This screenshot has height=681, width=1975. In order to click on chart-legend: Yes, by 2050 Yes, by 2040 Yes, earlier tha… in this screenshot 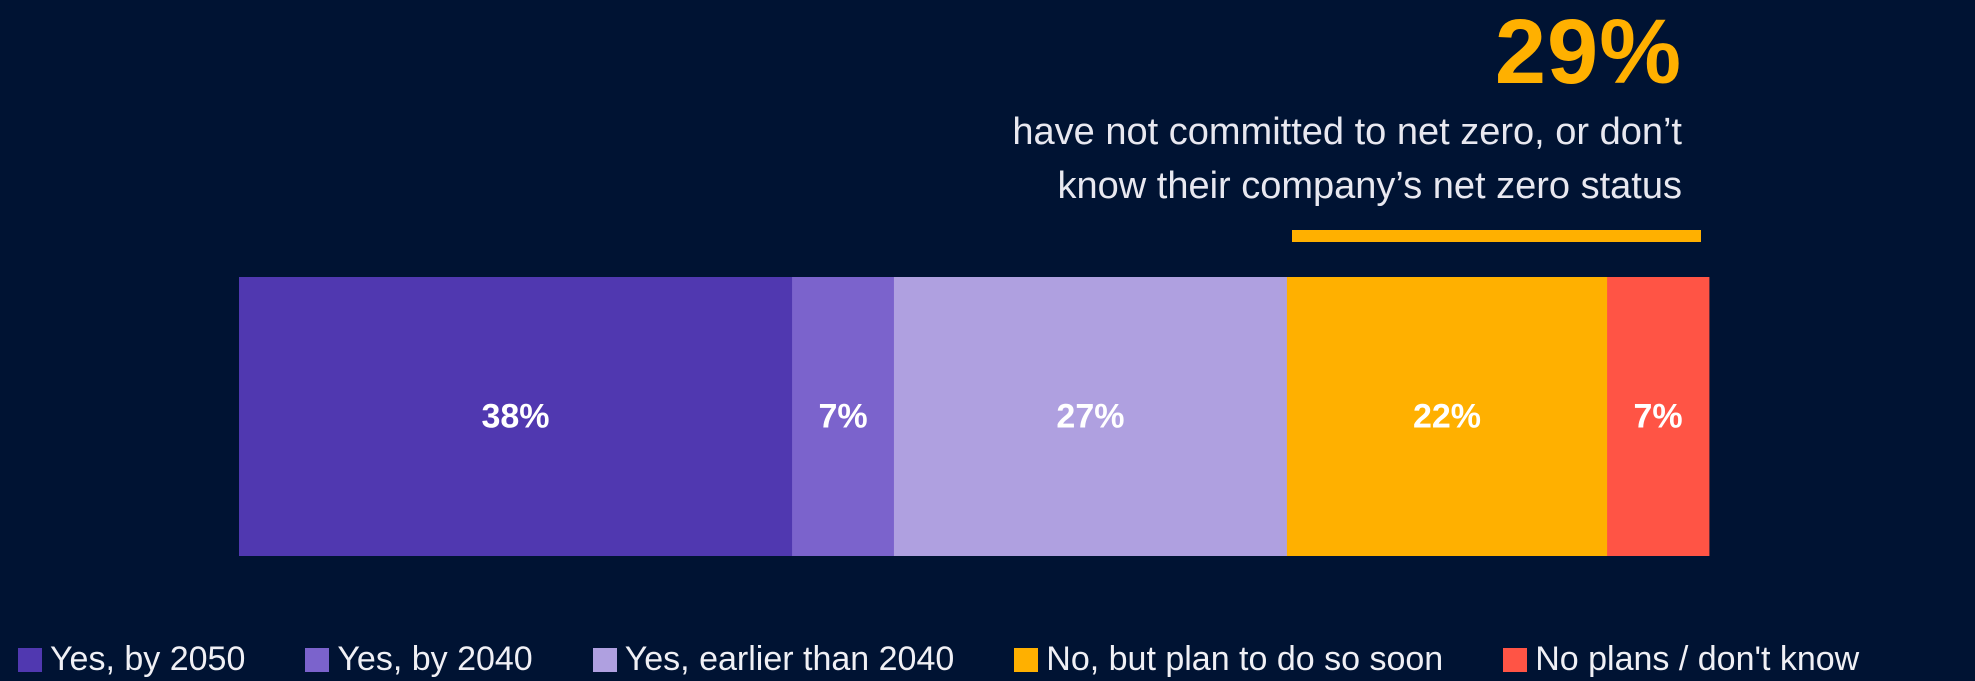, I will do `click(938, 659)`.